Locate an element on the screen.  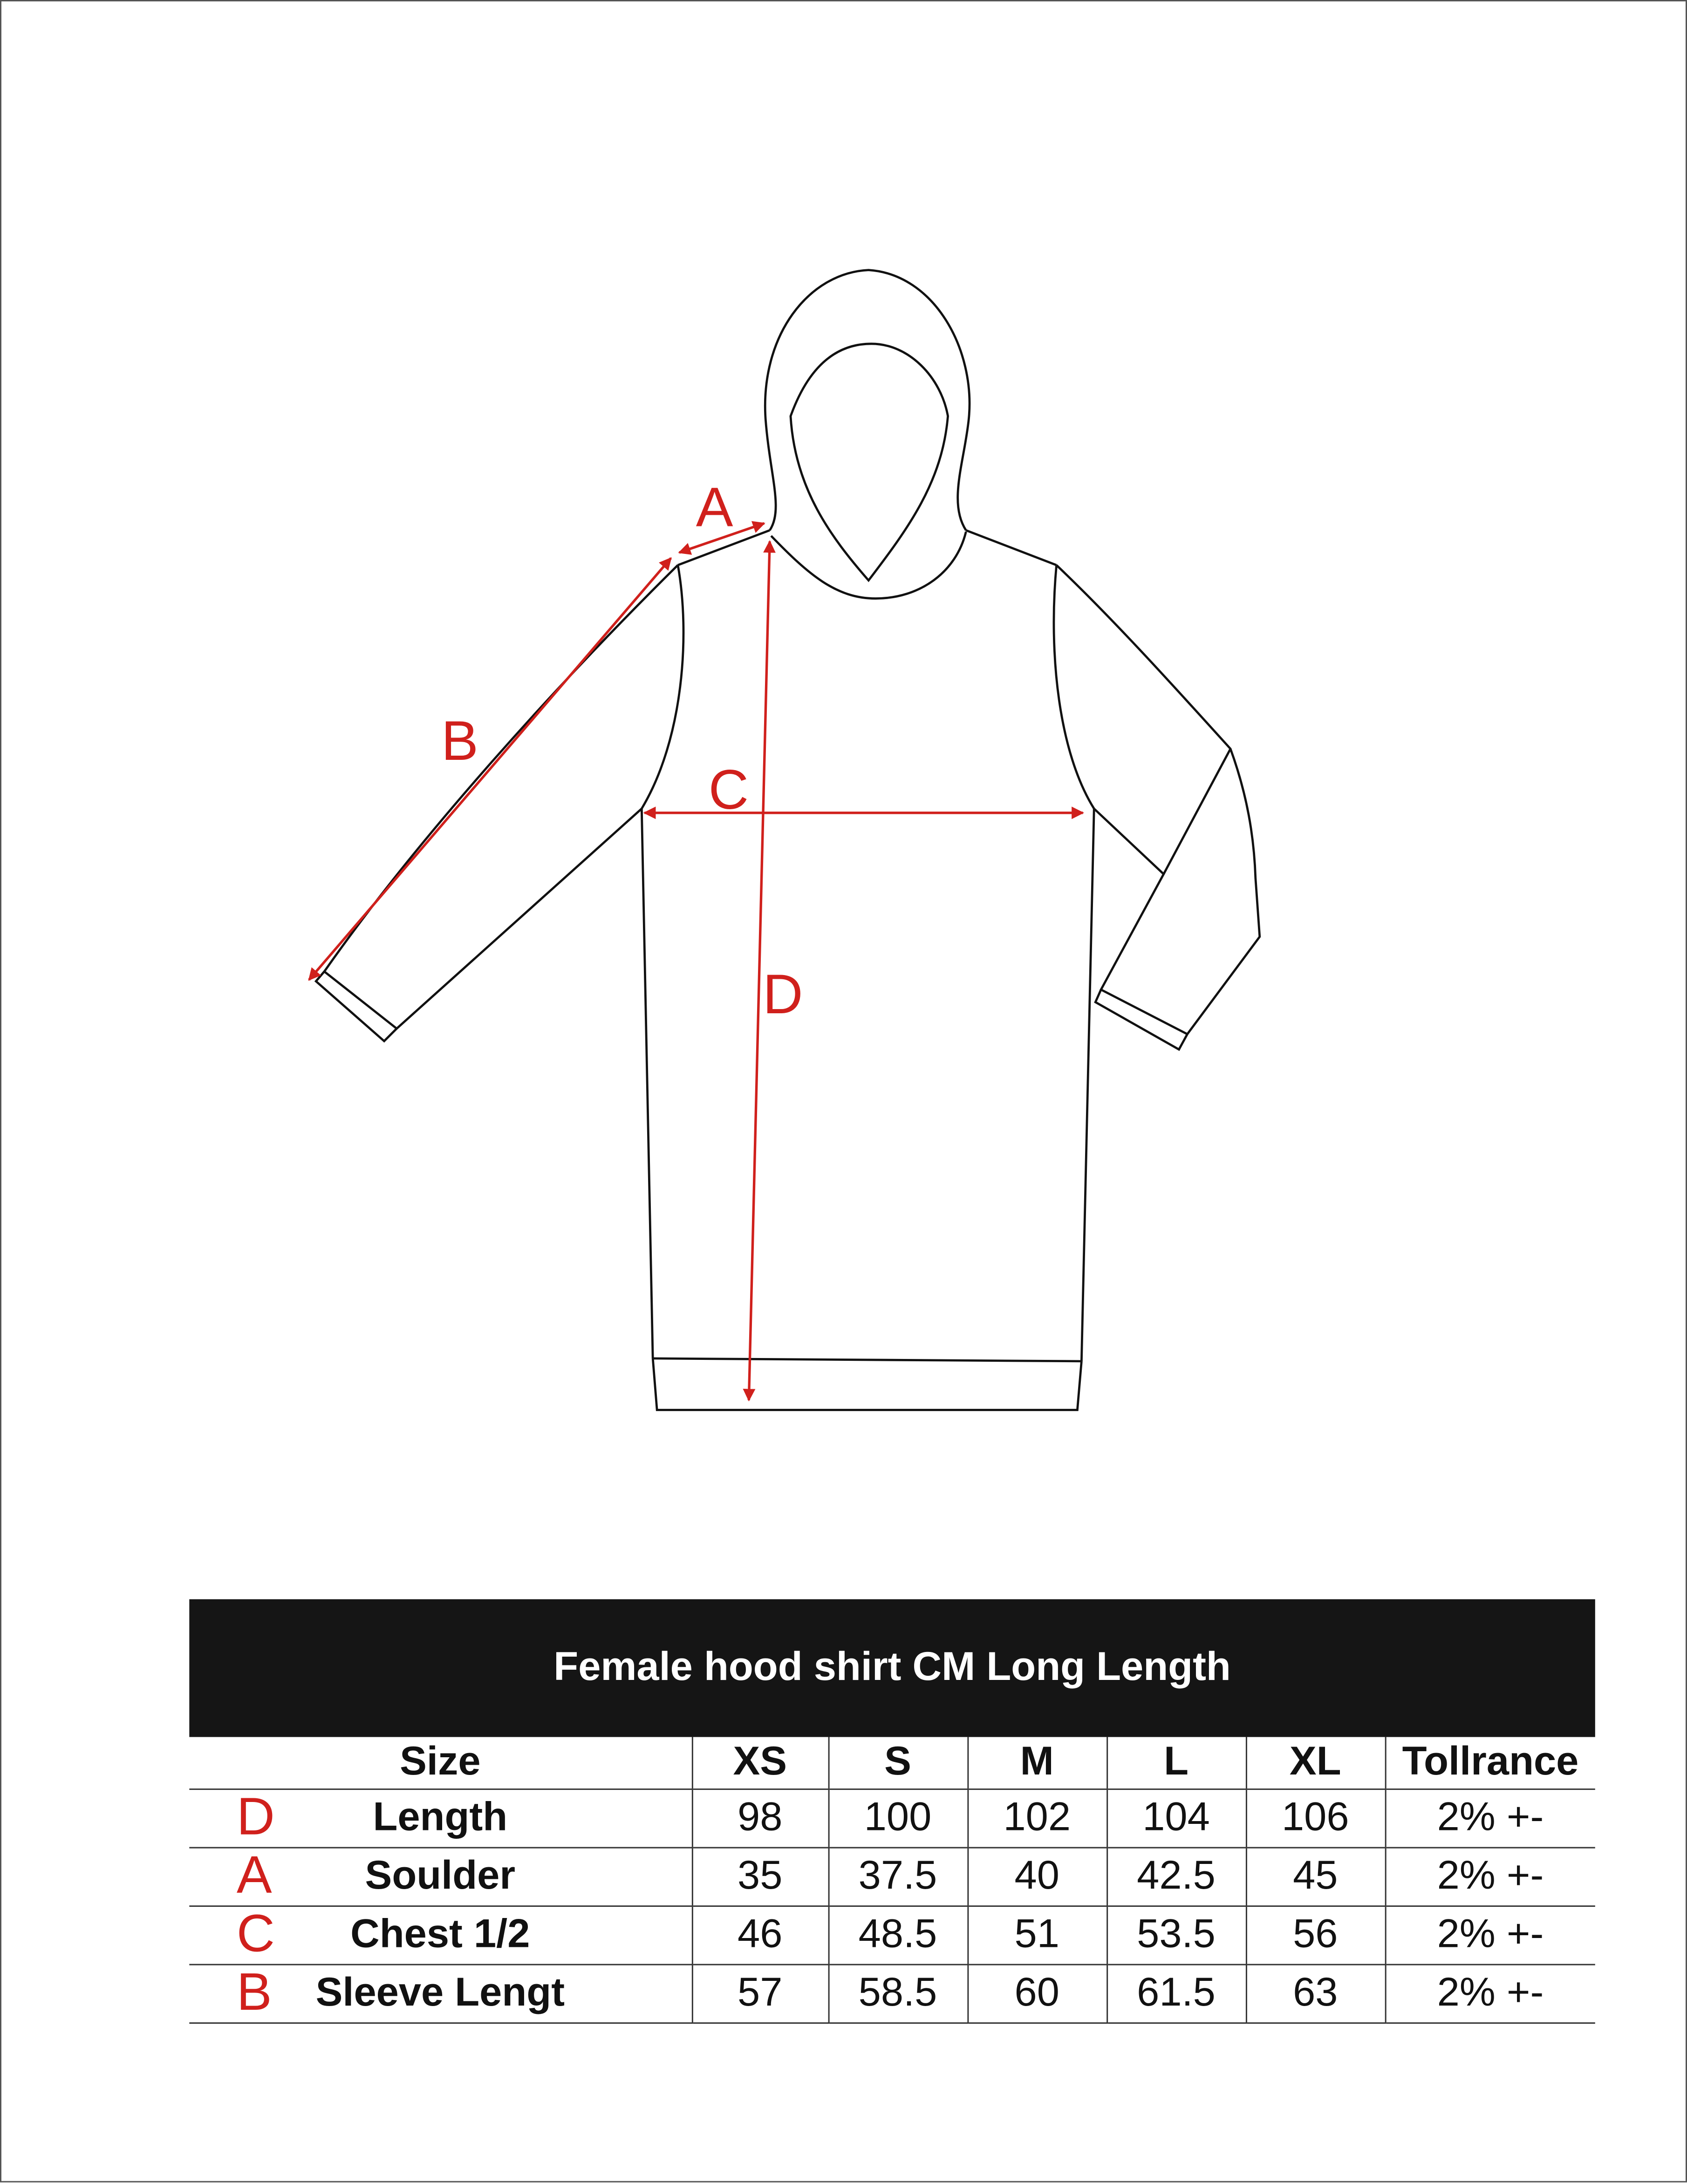
left-sleeve is located at coordinates (500, 797).